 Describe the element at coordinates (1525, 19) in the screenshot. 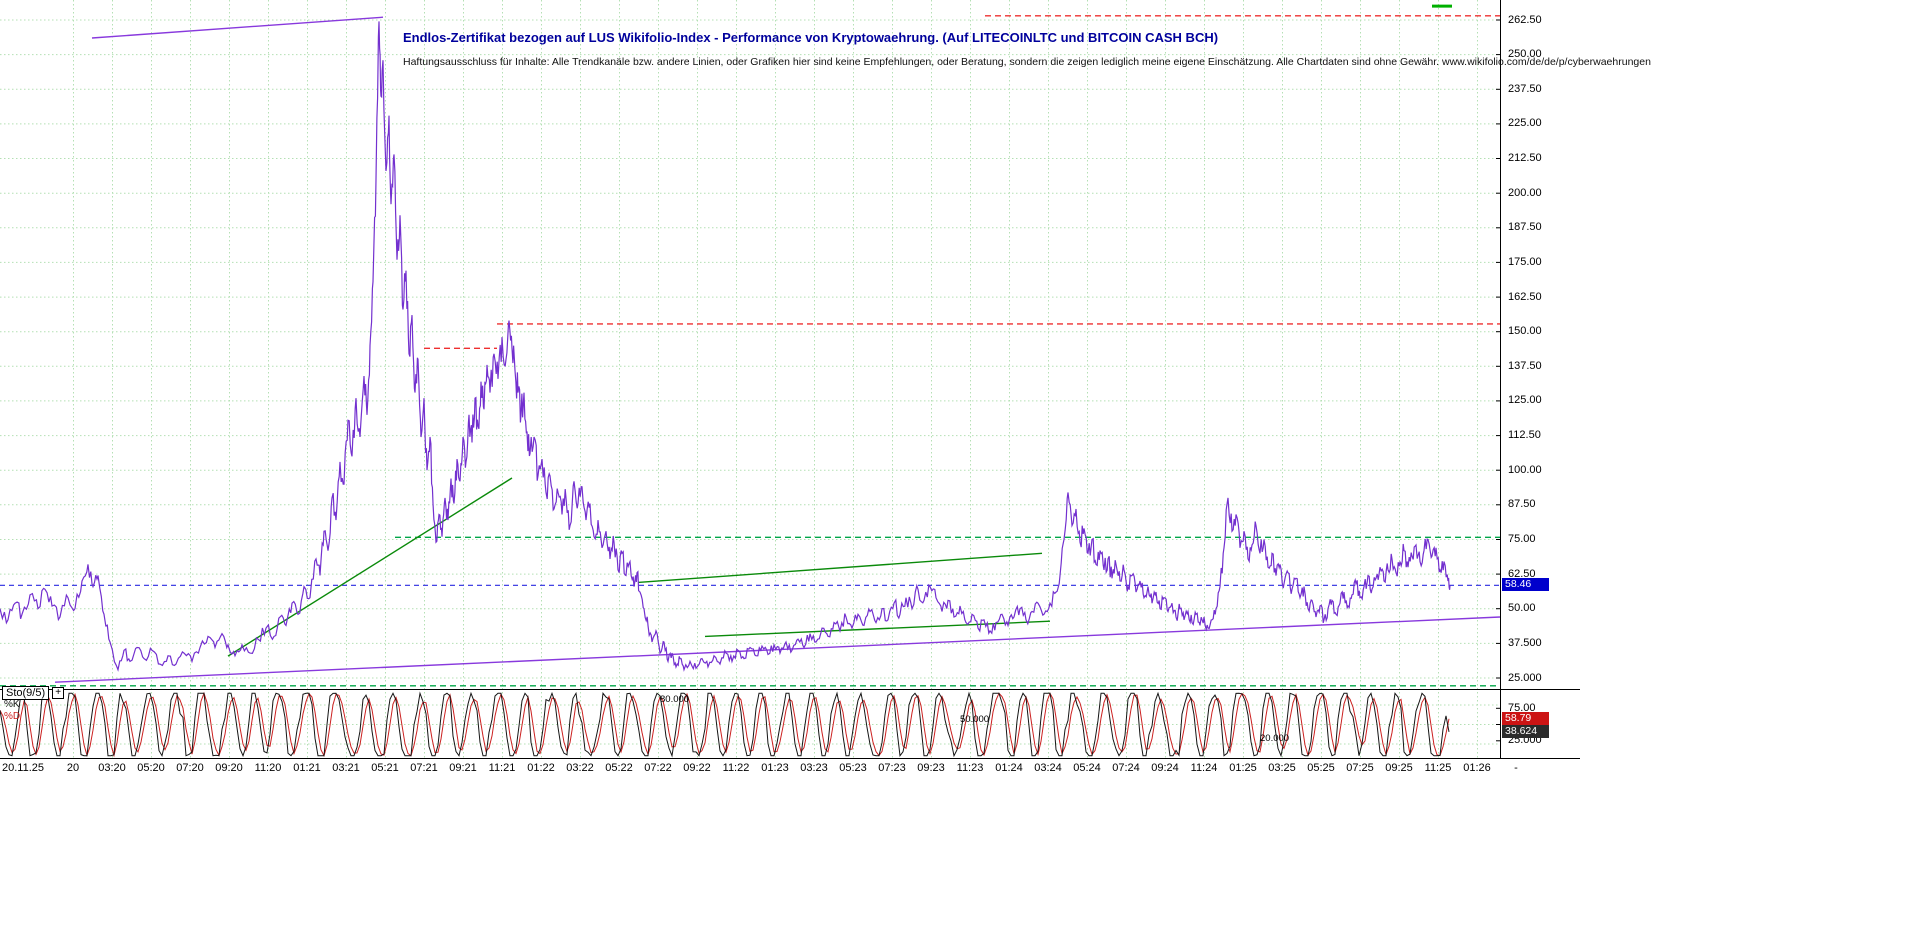

I see `price-axis-label: 262.50` at that location.